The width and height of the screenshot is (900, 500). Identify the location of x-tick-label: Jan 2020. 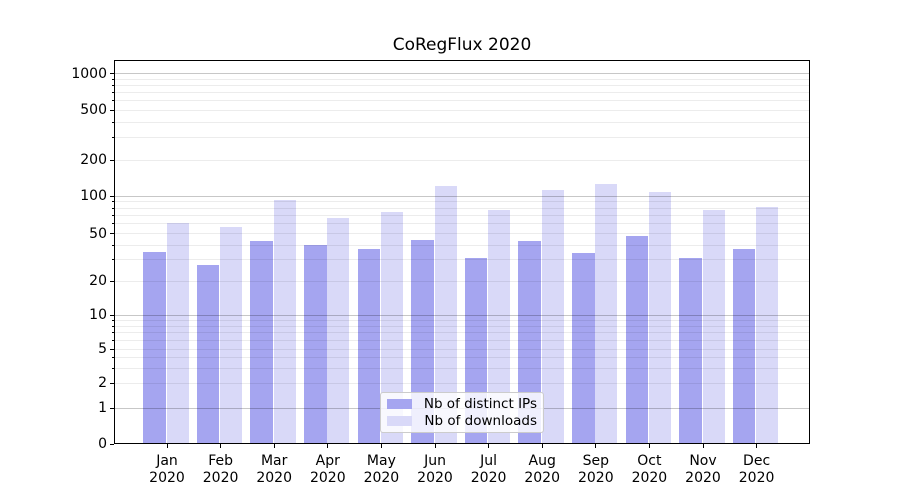
(167, 469).